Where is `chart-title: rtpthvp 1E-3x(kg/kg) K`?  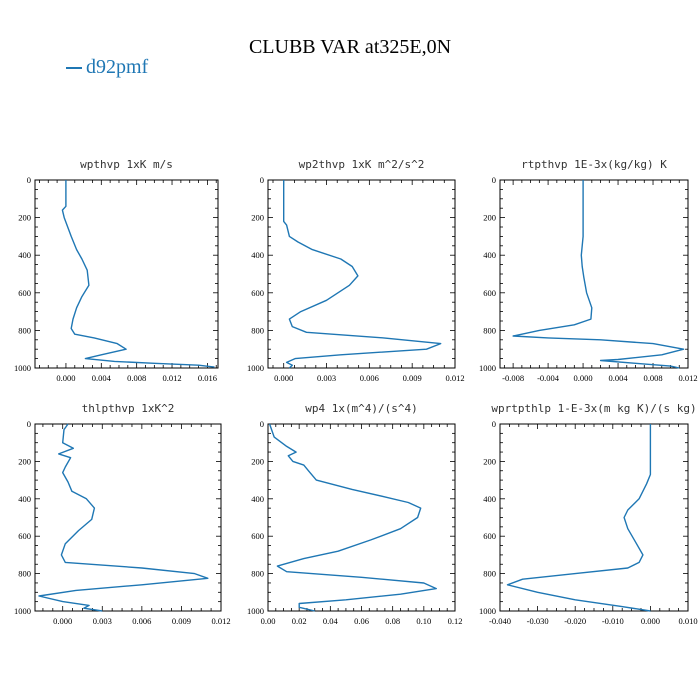
chart-title: rtpthvp 1E-3x(kg/kg) K is located at coordinates (594, 164).